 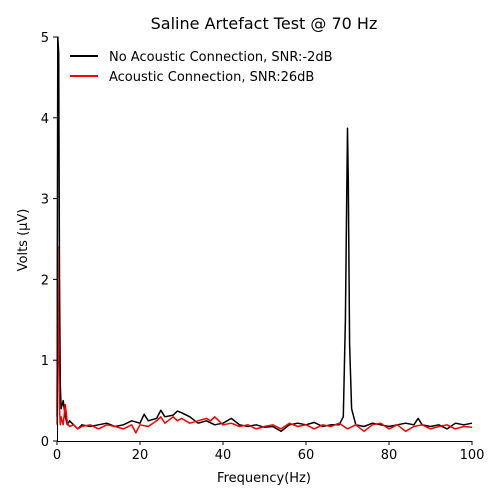 What do you see at coordinates (23, 240) in the screenshot?
I see `y-axis-label: Volts (μV)` at bounding box center [23, 240].